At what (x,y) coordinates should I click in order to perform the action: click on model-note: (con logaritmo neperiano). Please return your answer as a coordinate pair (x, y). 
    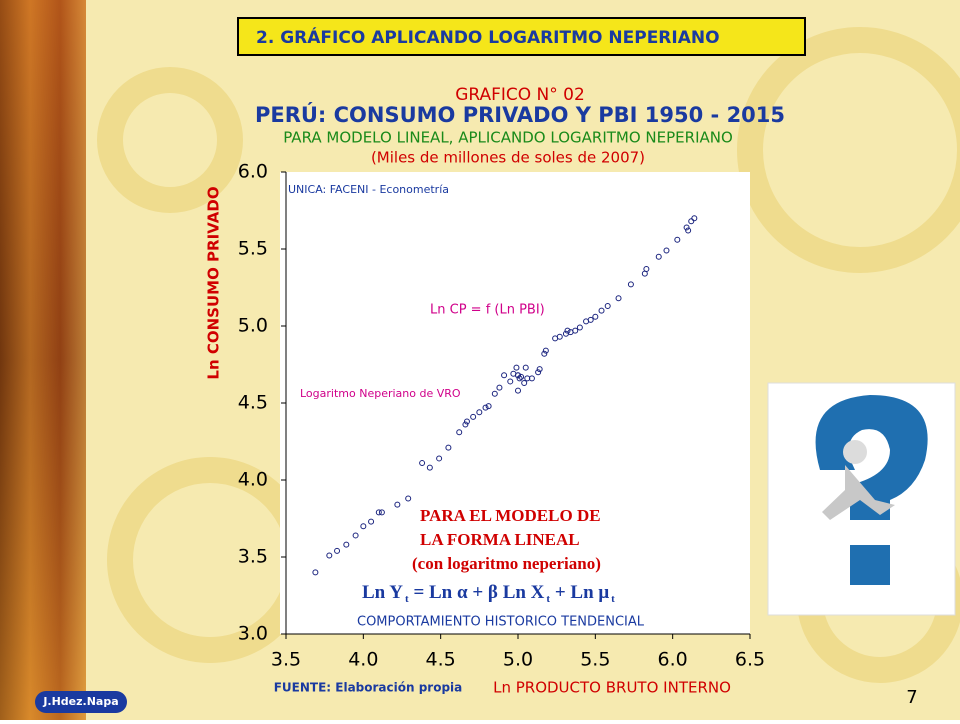
    Looking at the image, I should click on (506, 563).